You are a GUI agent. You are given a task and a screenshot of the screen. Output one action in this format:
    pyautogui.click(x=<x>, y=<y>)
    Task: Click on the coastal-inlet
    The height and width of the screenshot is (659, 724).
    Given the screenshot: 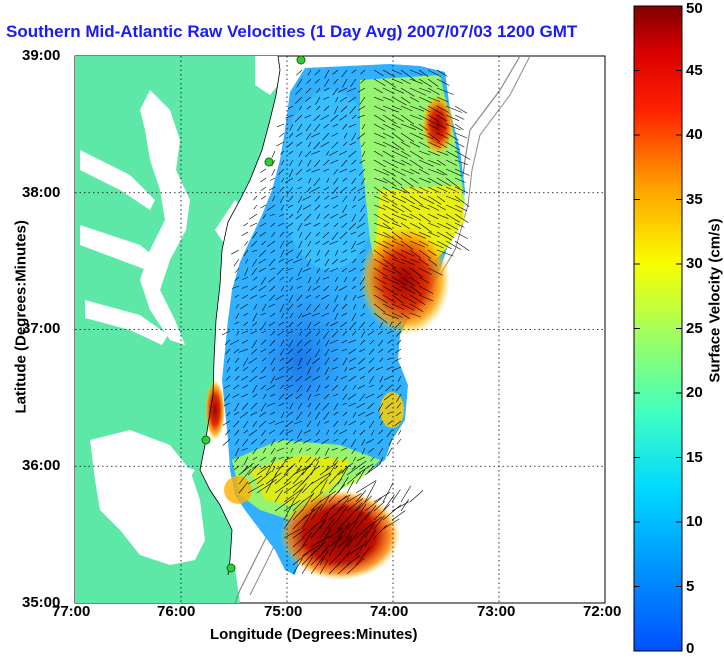 What is the action you would take?
    pyautogui.click(x=230, y=222)
    